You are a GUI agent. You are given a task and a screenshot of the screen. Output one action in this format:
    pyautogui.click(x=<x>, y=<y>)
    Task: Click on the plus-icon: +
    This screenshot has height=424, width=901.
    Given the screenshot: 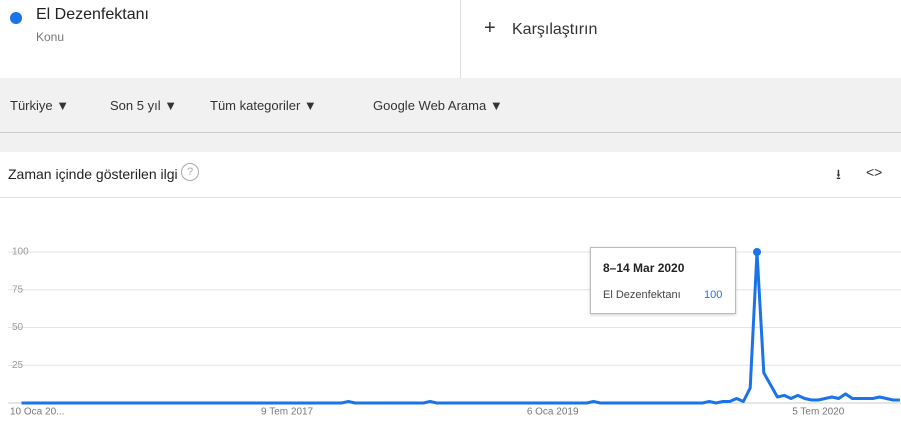 What is the action you would take?
    pyautogui.click(x=490, y=28)
    